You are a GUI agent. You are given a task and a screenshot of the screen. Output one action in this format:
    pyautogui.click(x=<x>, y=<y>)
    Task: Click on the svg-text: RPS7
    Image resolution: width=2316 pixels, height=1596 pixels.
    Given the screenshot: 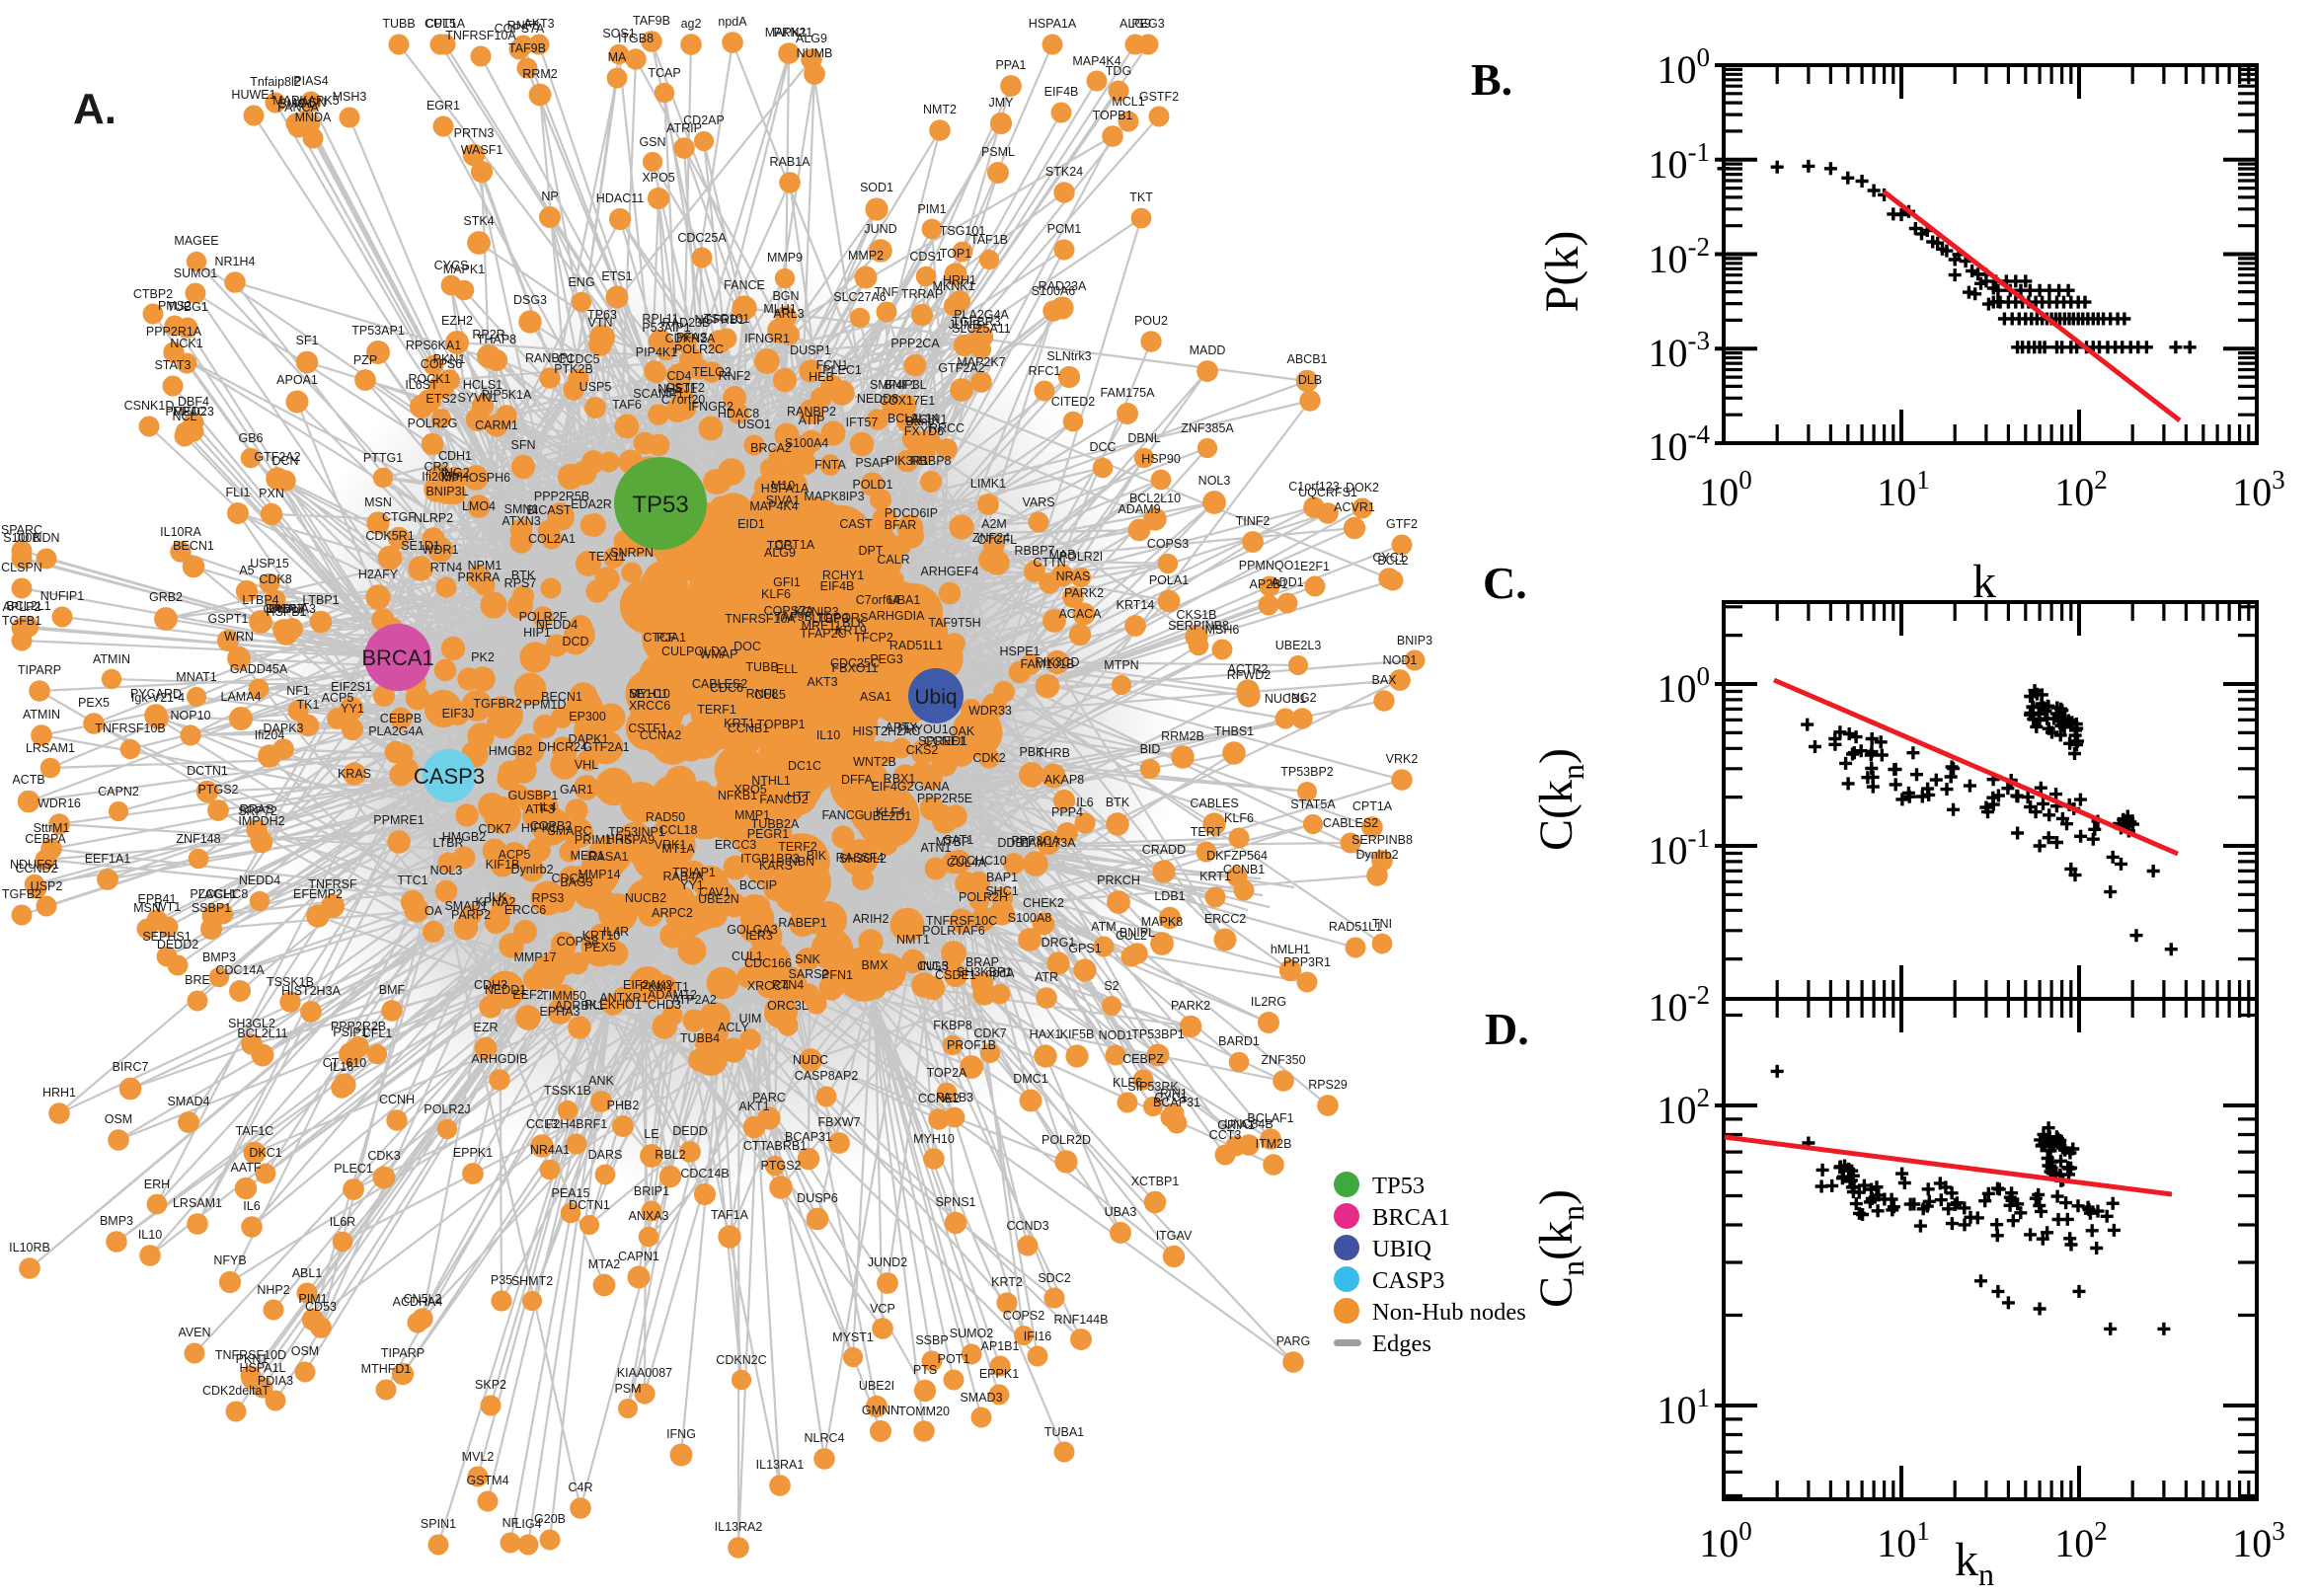 What is the action you would take?
    pyautogui.click(x=520, y=583)
    